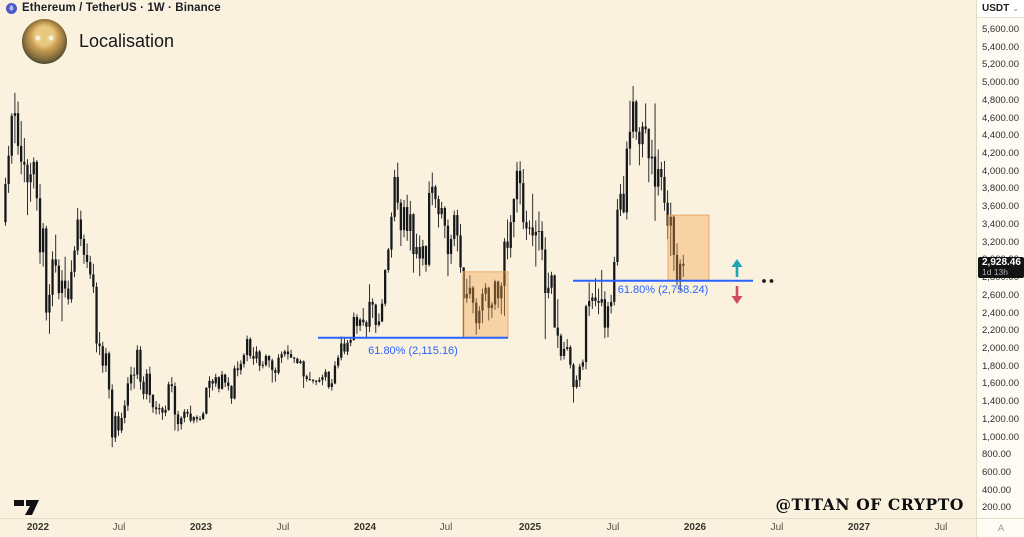 The height and width of the screenshot is (537, 1024). Describe the element at coordinates (1000, 207) in the screenshot. I see `price-scale-label: 3,600.00` at that location.